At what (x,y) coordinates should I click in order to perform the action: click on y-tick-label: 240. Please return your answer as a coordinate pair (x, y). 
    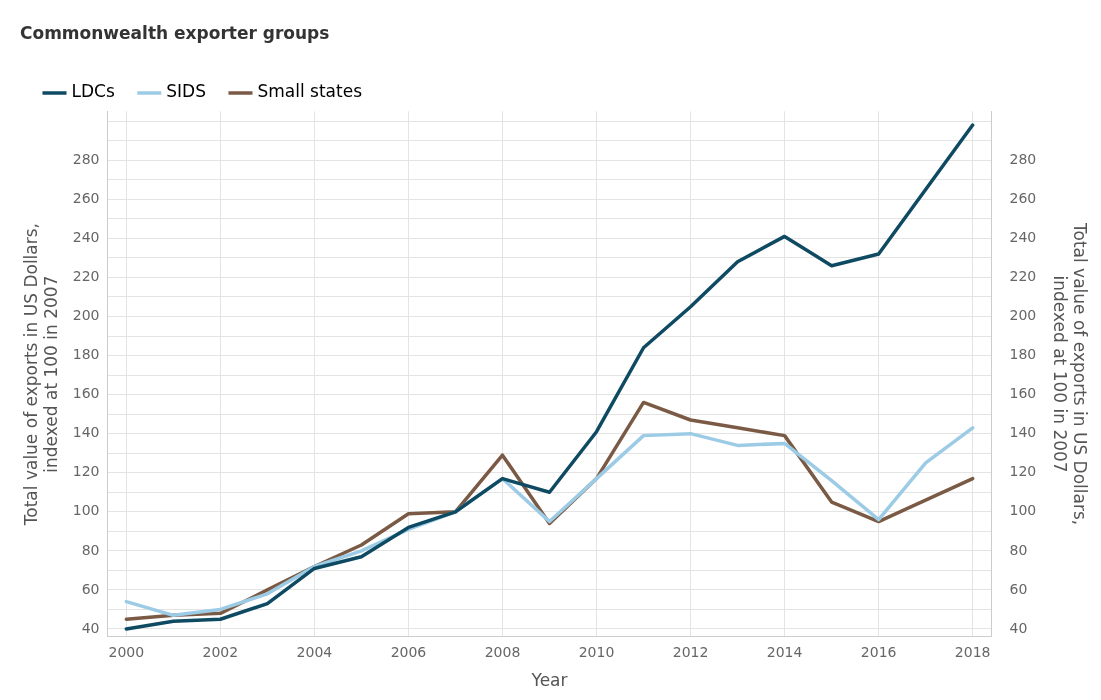
    Looking at the image, I should click on (86, 237).